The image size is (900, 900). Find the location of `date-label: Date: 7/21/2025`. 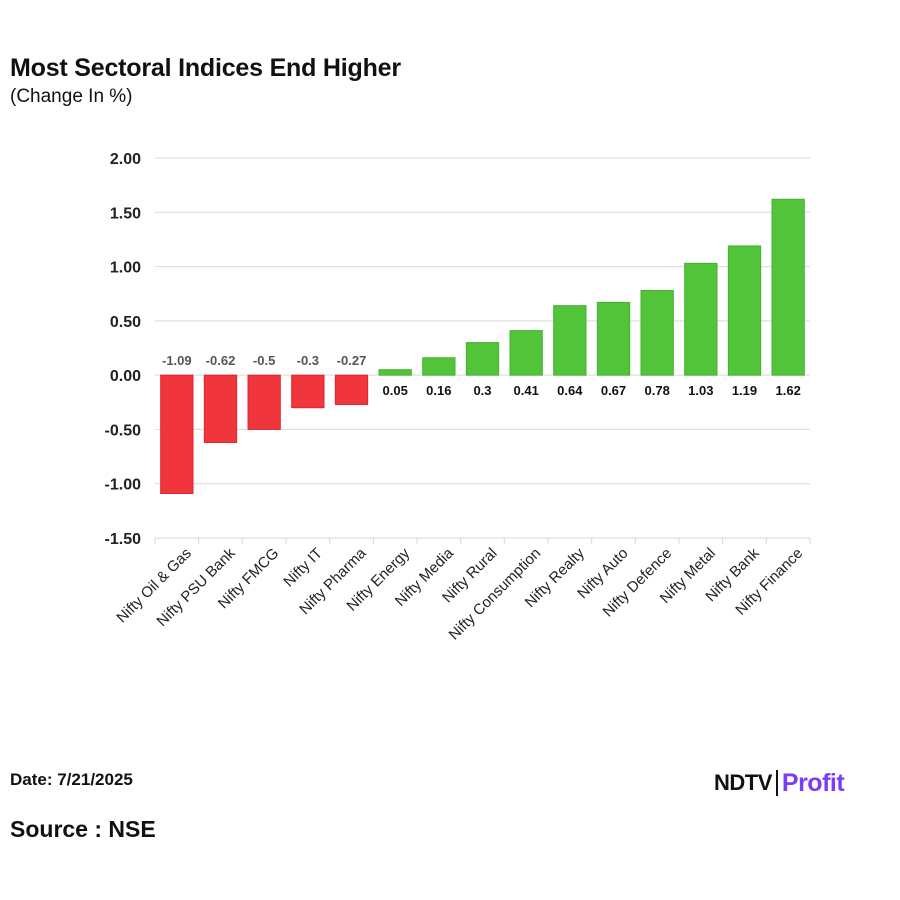

date-label: Date: 7/21/2025 is located at coordinates (71, 779).